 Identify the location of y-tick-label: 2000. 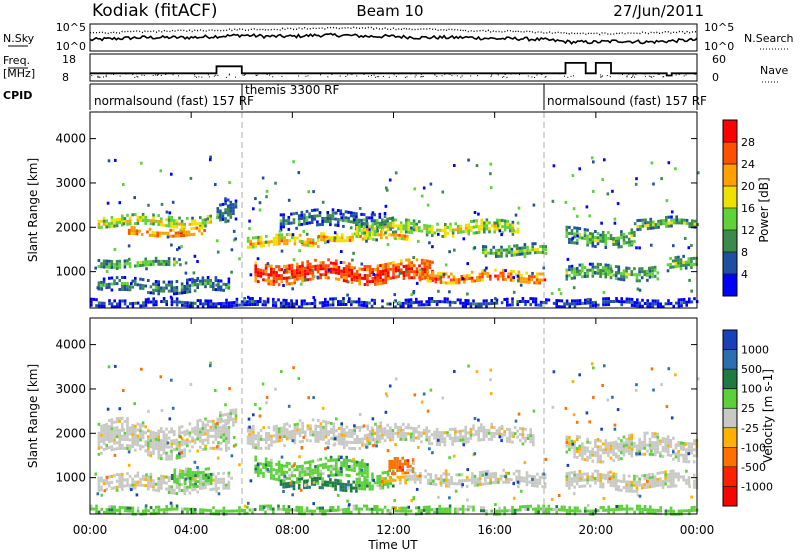
(70, 227).